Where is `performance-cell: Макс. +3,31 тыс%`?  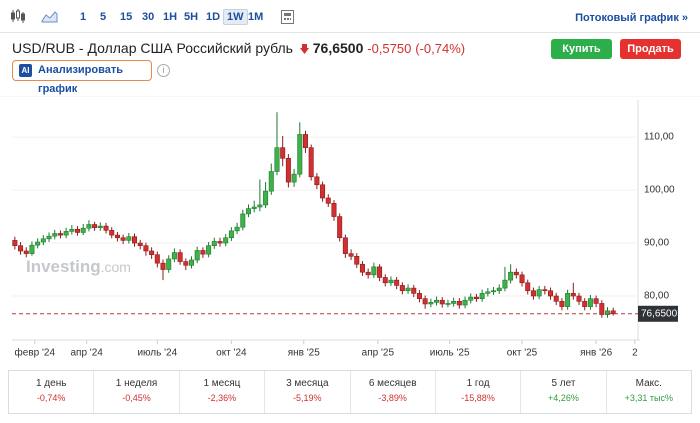
performance-cell: Макс. +3,31 тыс% is located at coordinates (649, 392).